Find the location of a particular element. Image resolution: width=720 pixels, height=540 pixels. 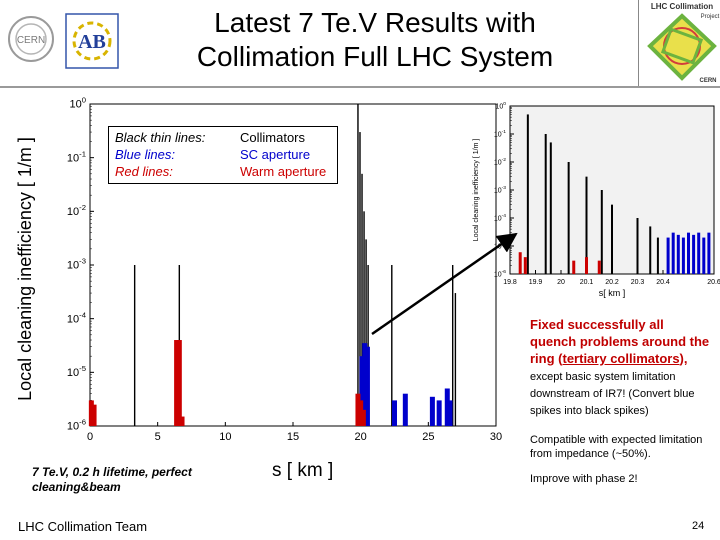

abt-logo-text: AB is located at coordinates (92, 42).